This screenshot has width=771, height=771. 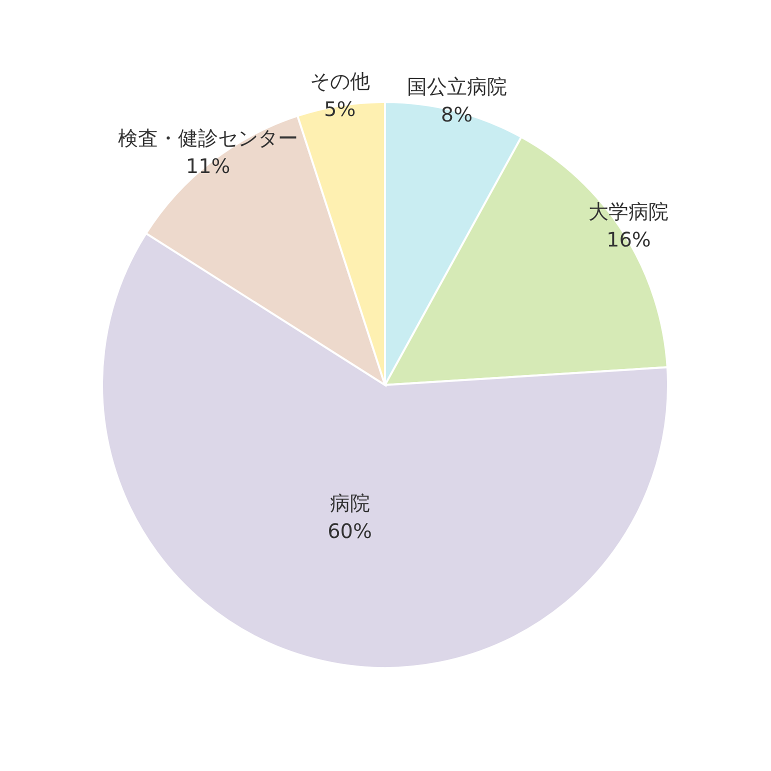 I want to click on slice-label: 検査・健診センター, so click(x=208, y=138).